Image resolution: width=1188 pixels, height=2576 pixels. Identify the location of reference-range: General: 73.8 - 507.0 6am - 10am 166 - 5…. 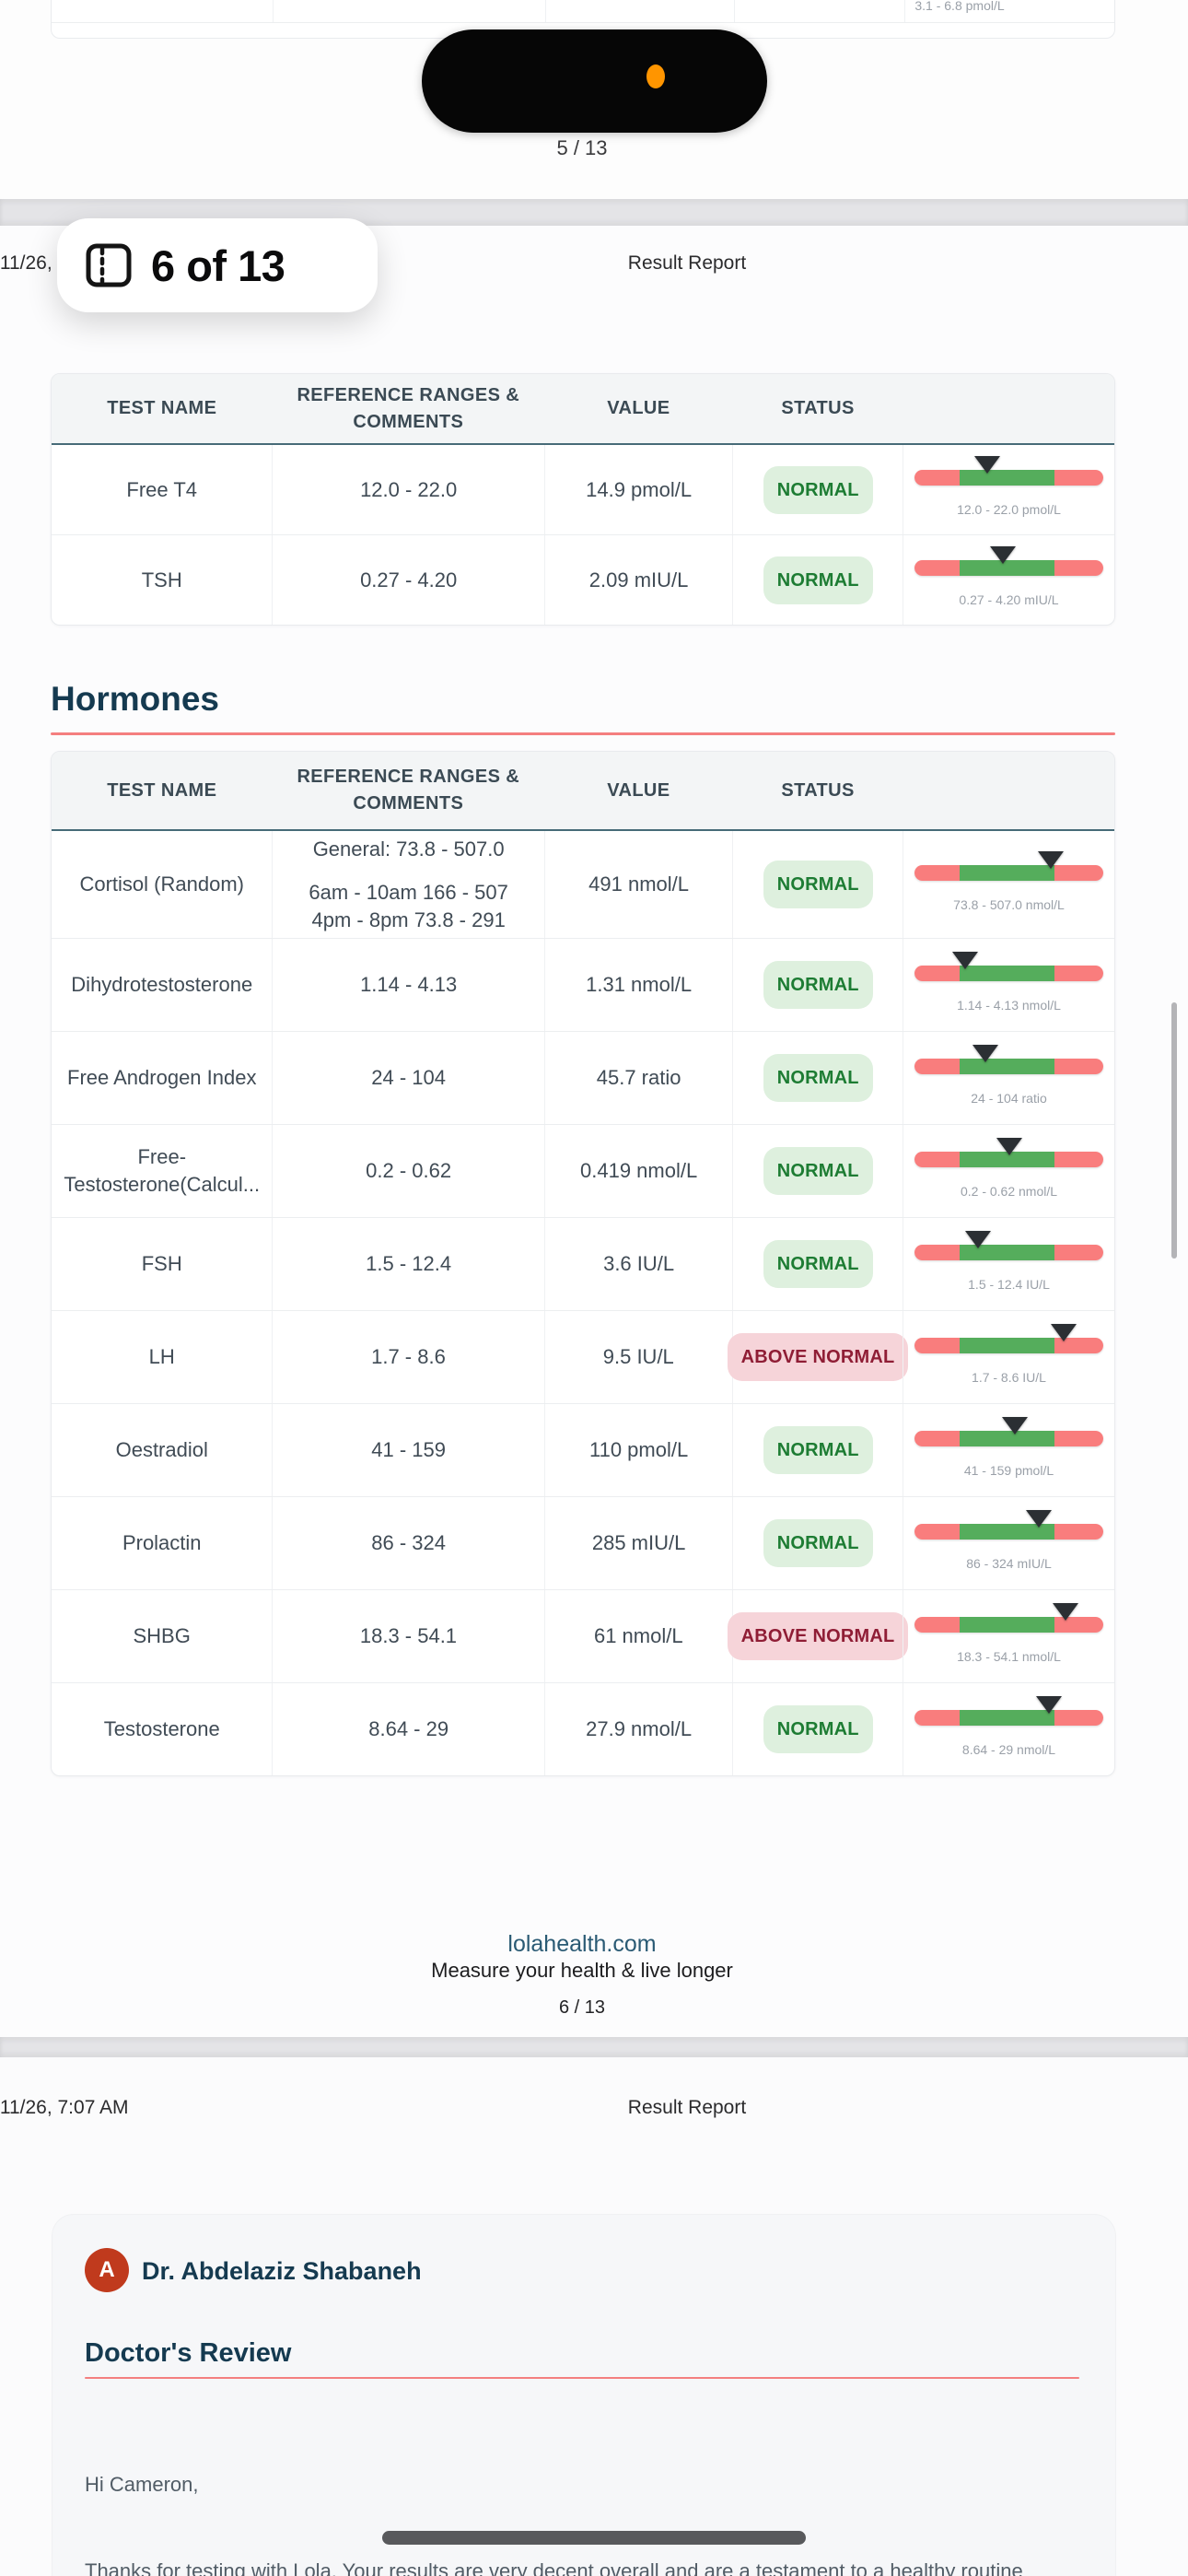
(407, 884).